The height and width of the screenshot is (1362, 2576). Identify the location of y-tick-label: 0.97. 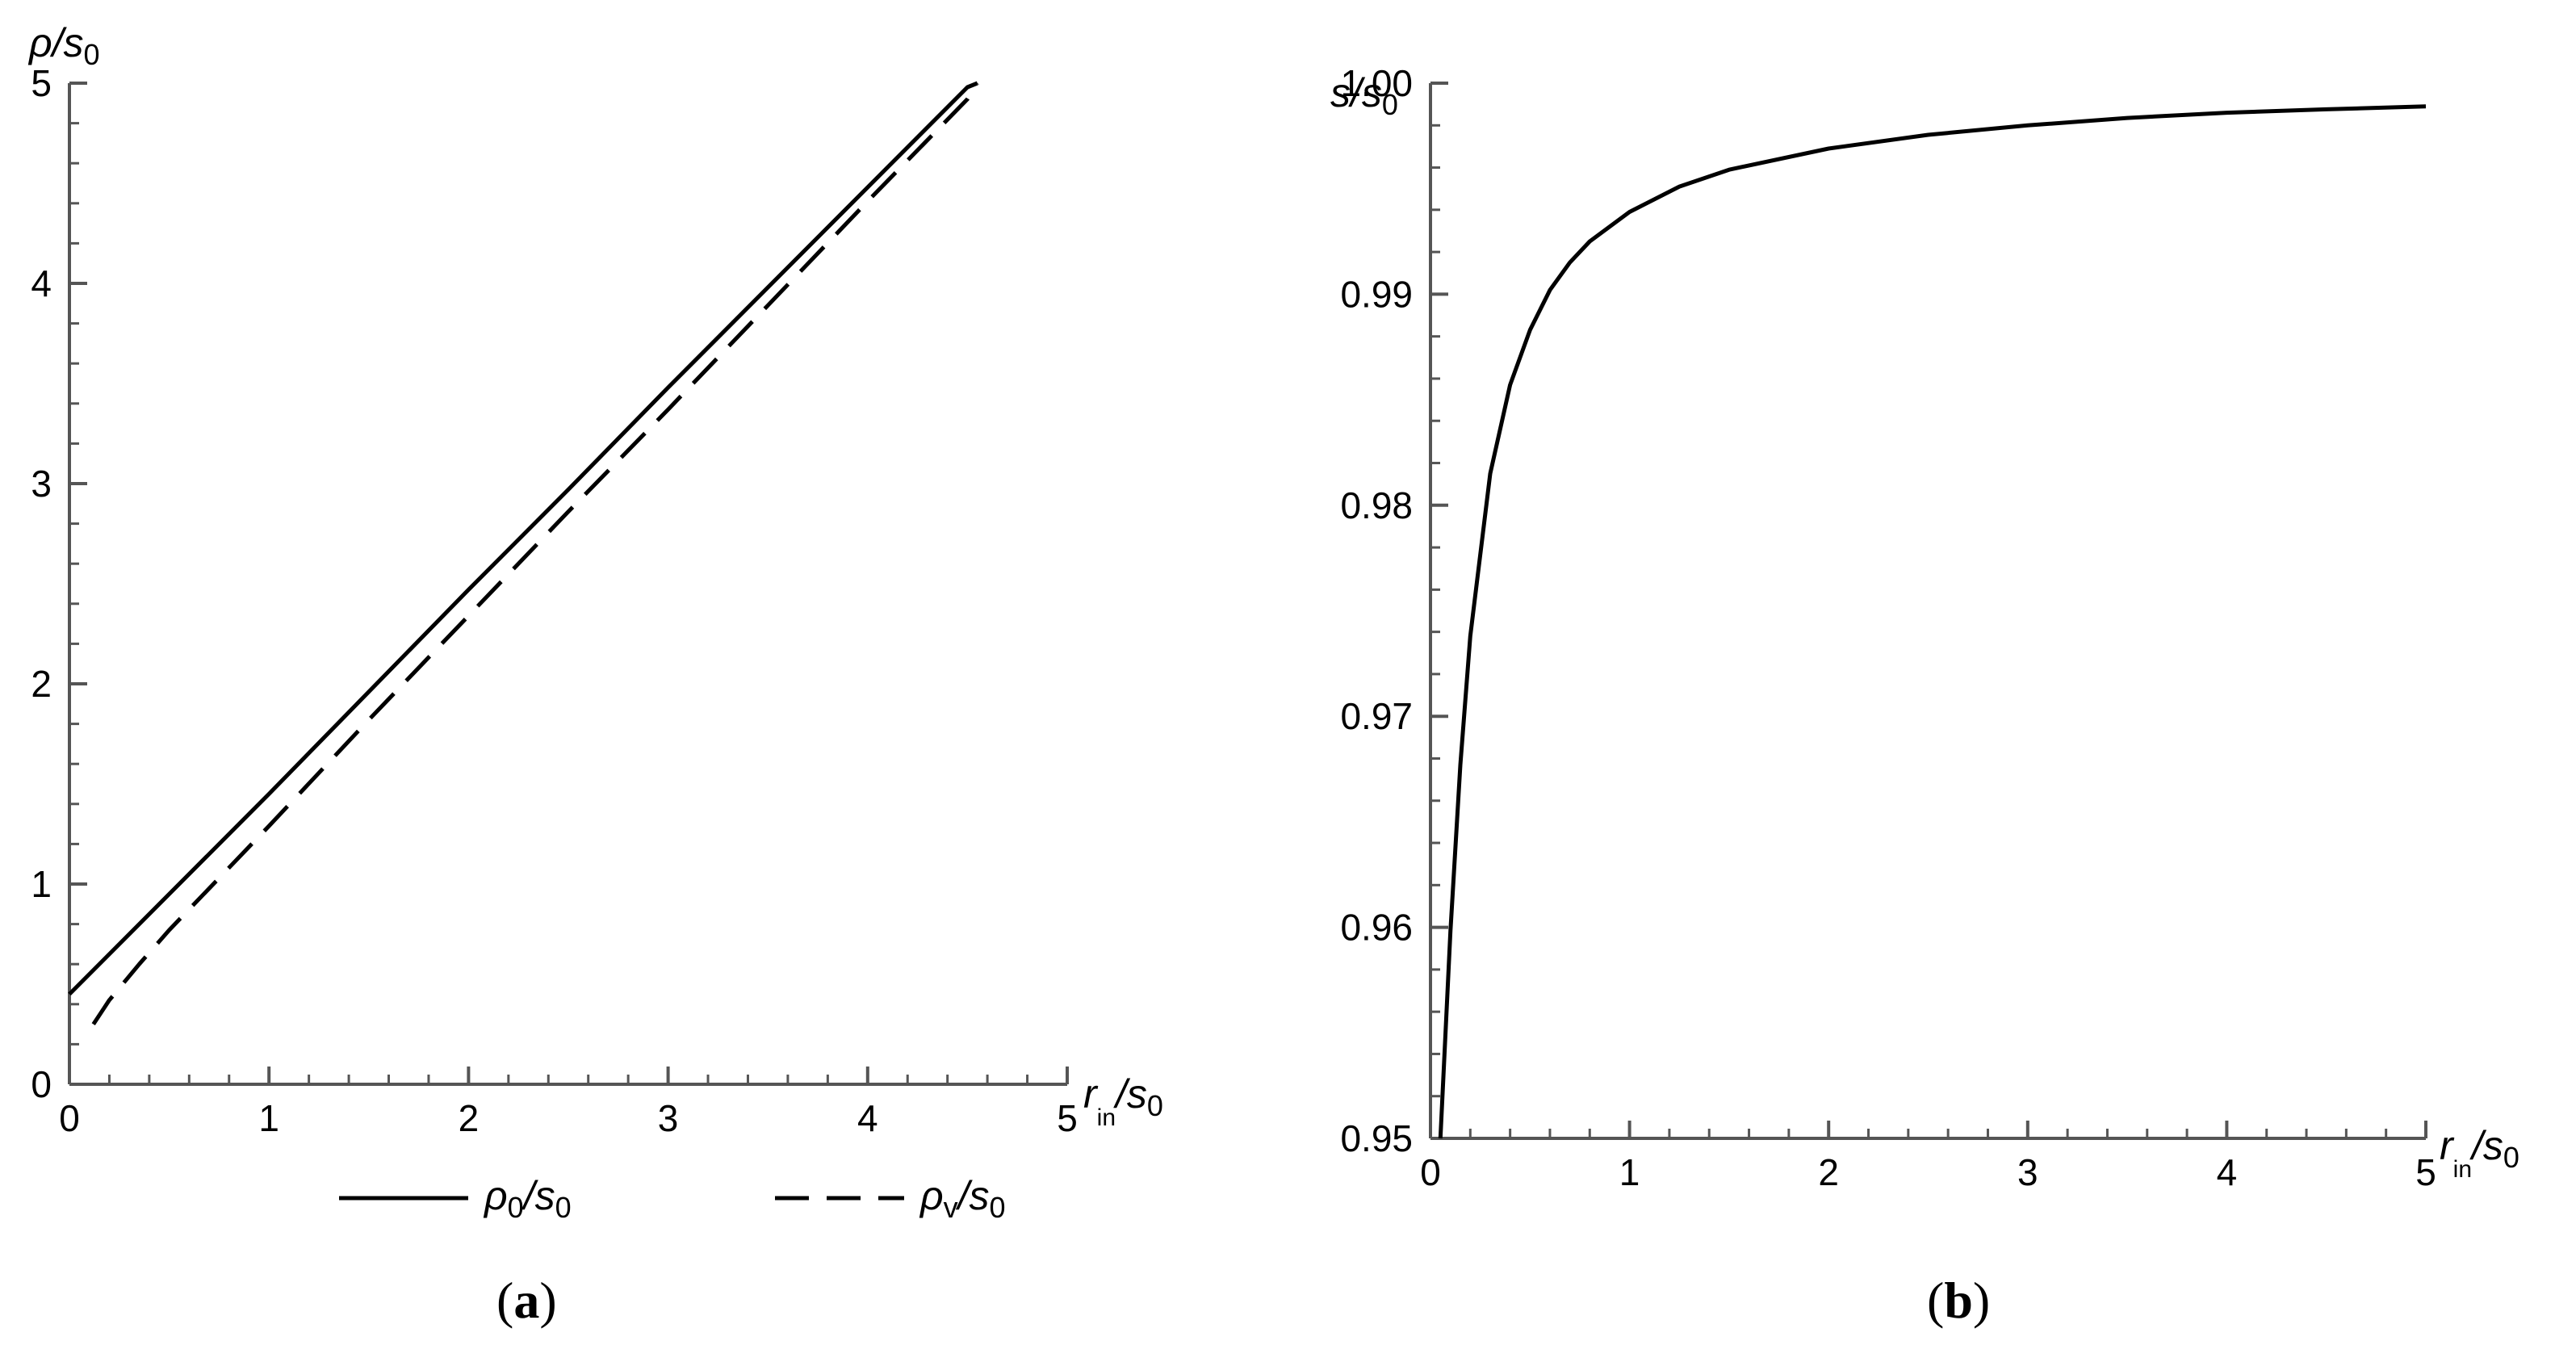
(1376, 716).